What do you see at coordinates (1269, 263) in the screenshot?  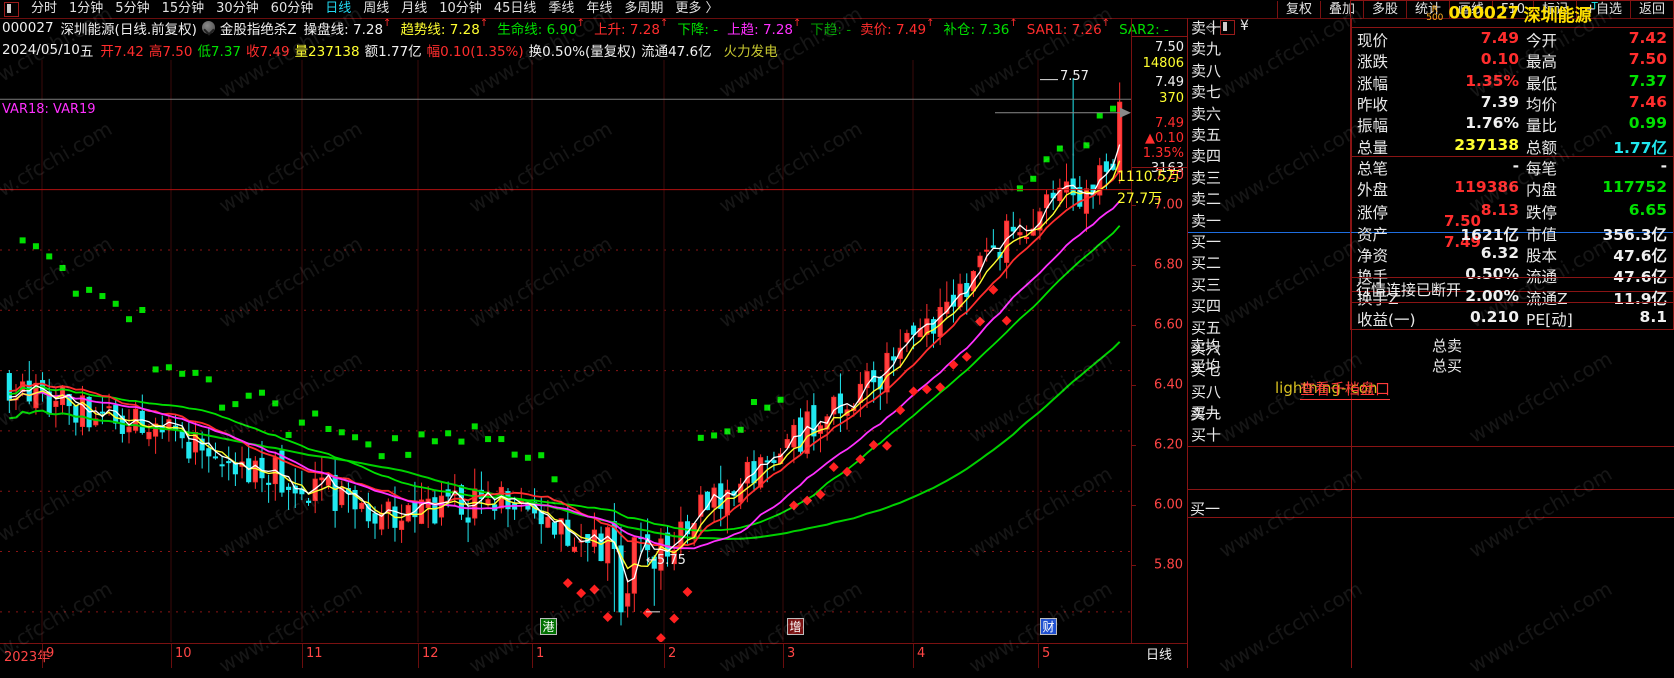 I see `book-row-买二: 买二` at bounding box center [1269, 263].